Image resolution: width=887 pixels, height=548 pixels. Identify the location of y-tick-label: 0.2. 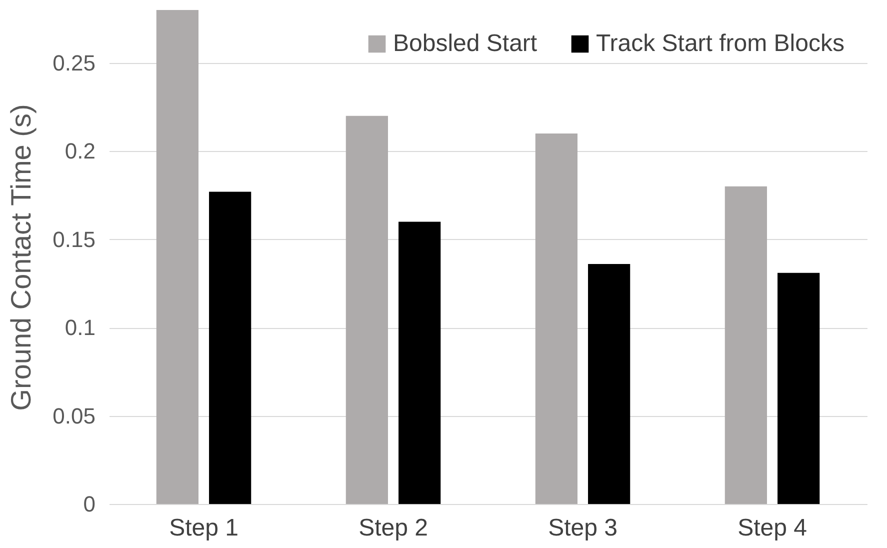
(80, 151).